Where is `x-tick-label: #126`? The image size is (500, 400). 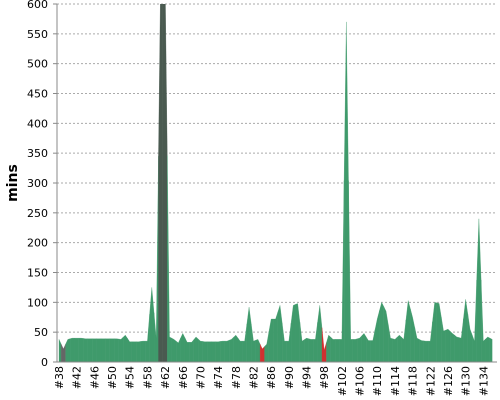 x-tick-label: #126 is located at coordinates (448, 381).